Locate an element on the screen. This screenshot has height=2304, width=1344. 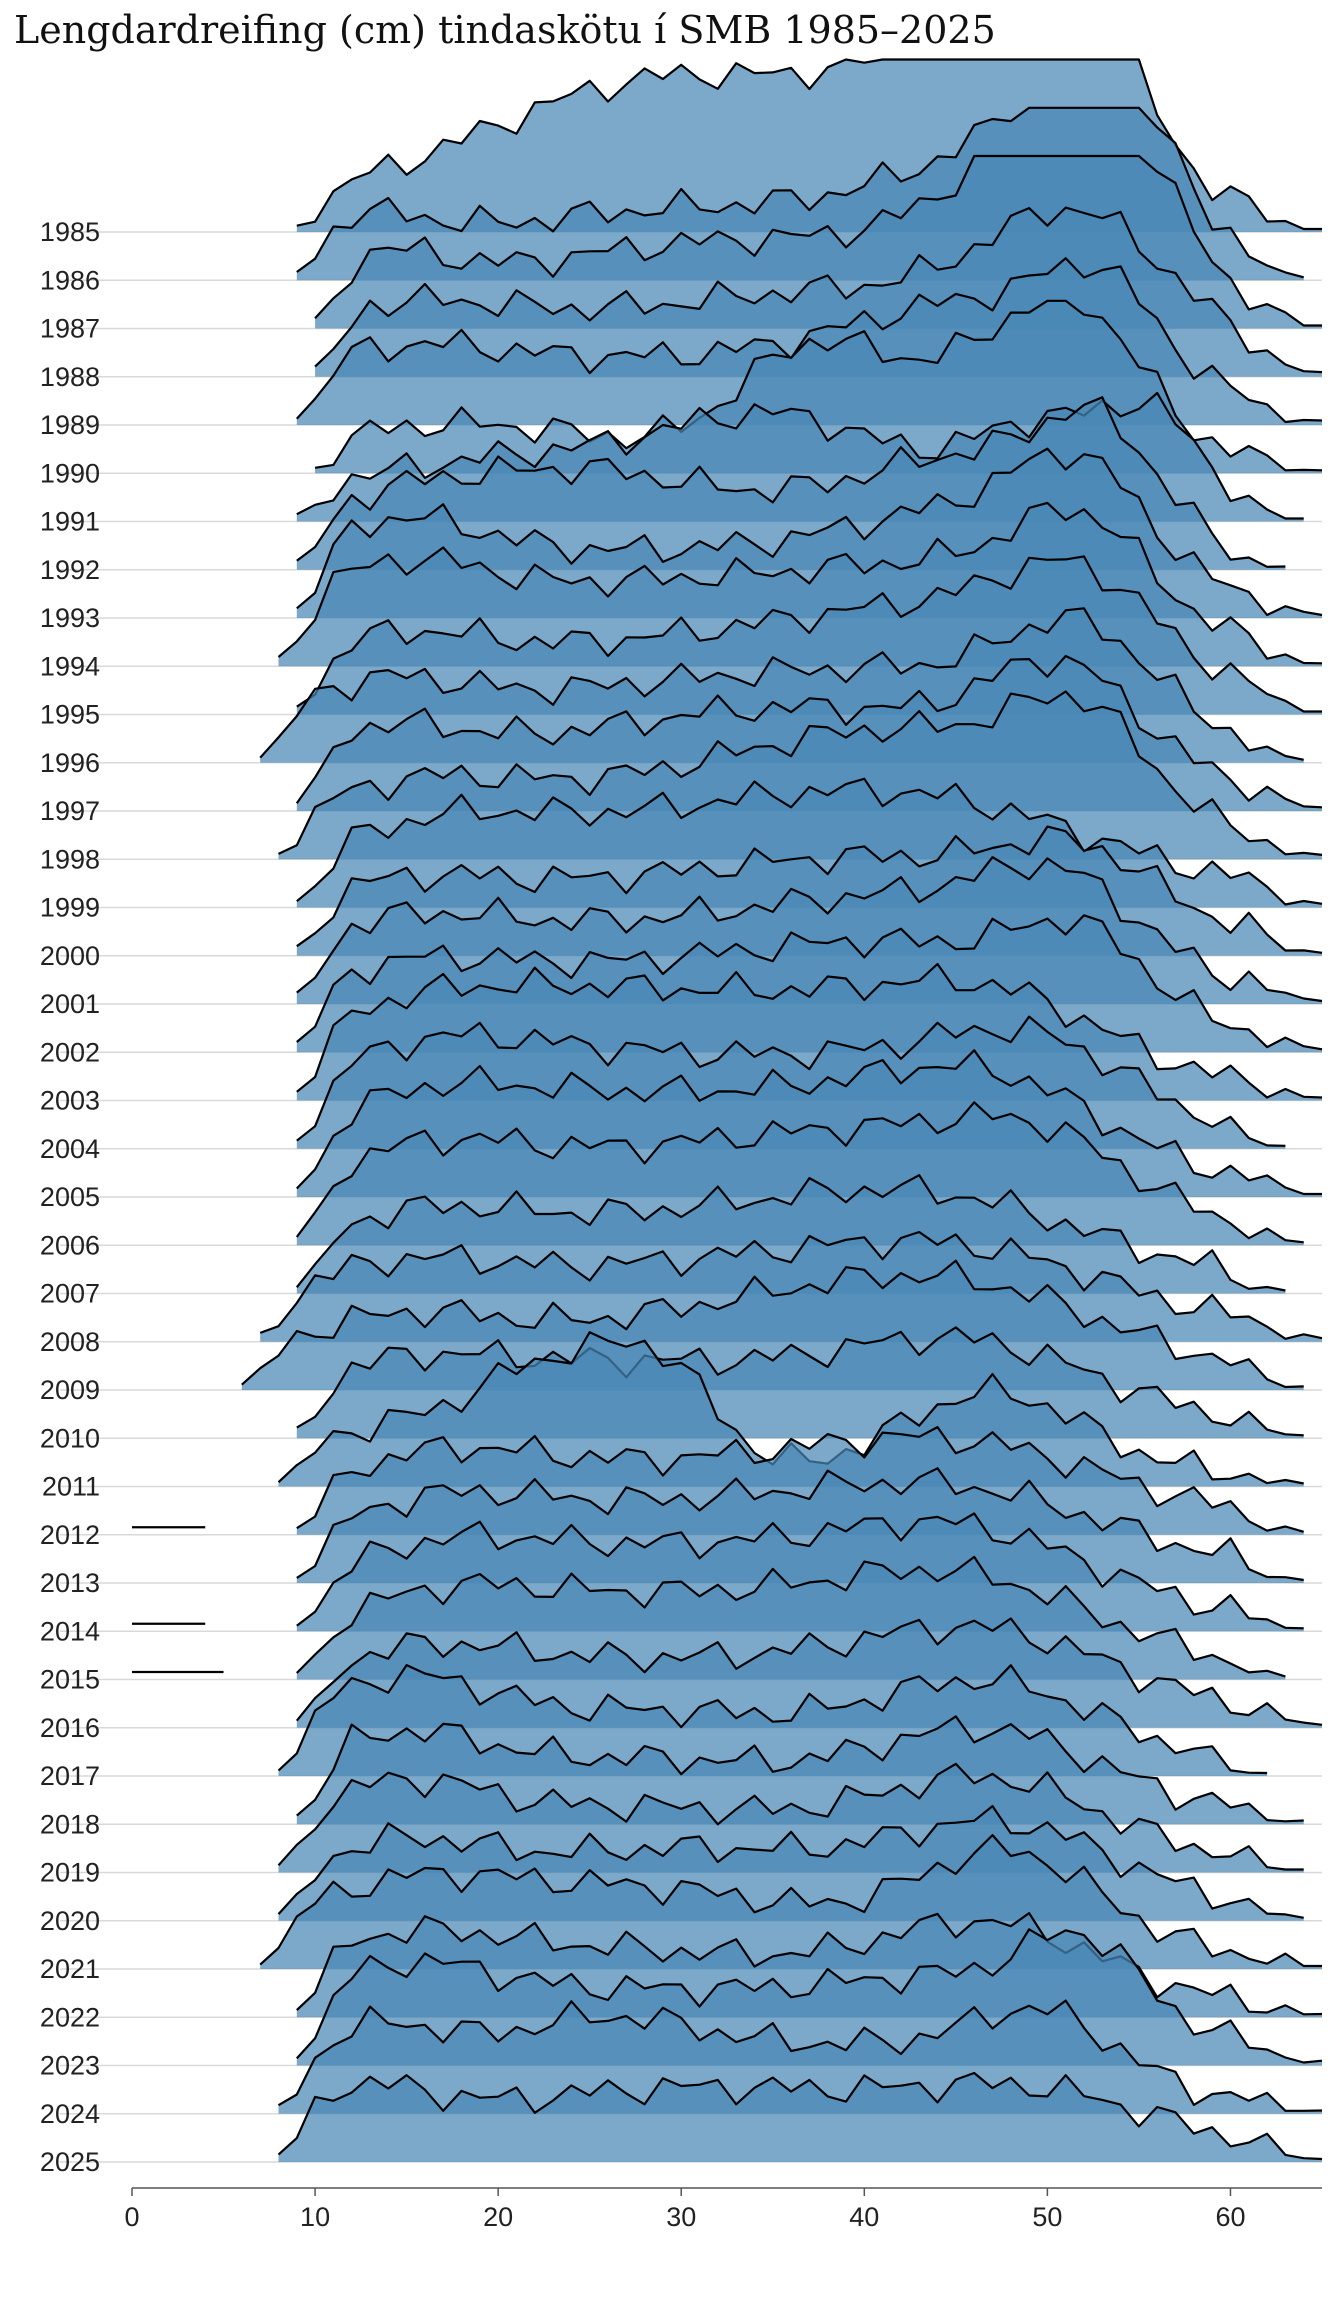
year-label-2002: 2002 is located at coordinates (70, 1052).